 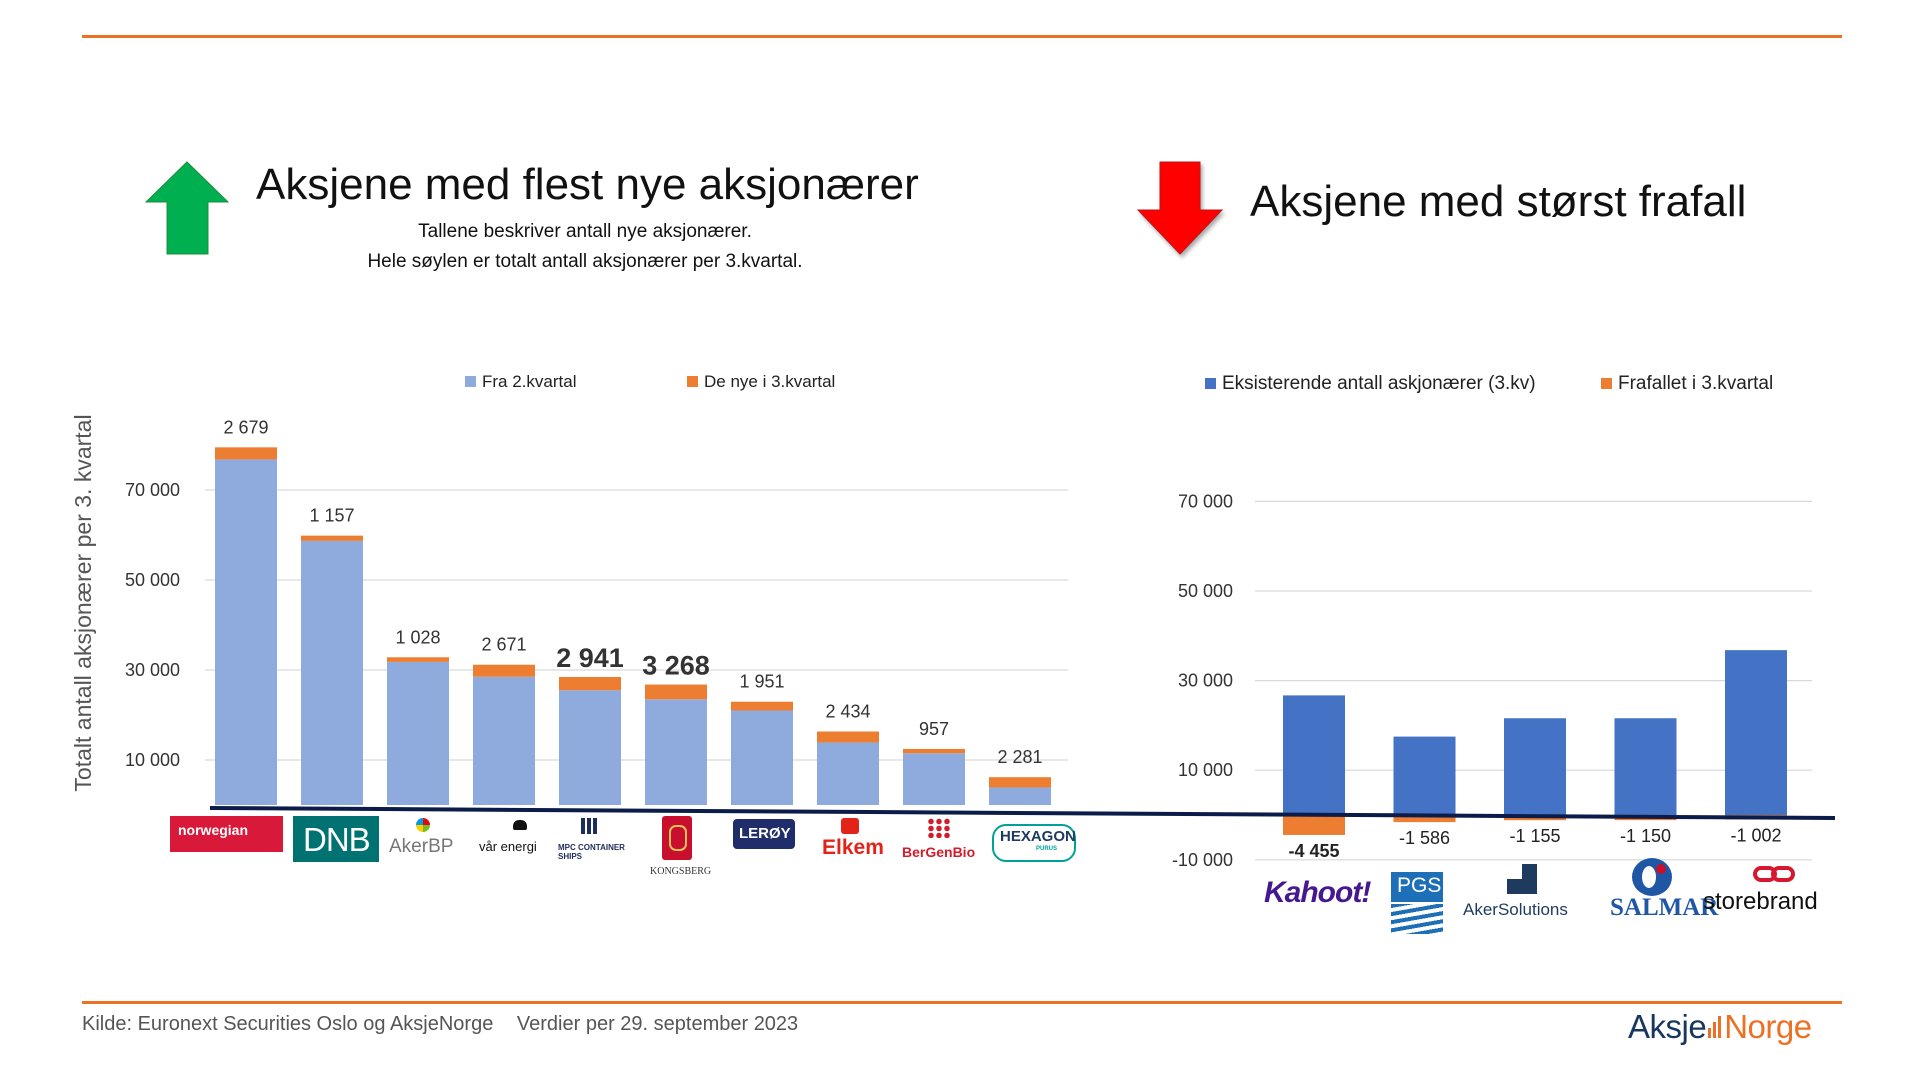 I want to click on right-data-label: -1 586, so click(x=1424, y=838).